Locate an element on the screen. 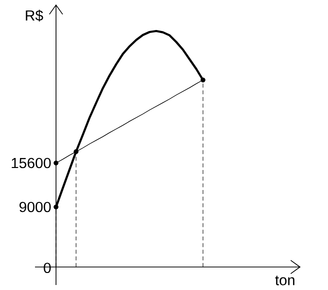 This screenshot has width=328, height=290. x-axis-title: ton is located at coordinates (284, 281).